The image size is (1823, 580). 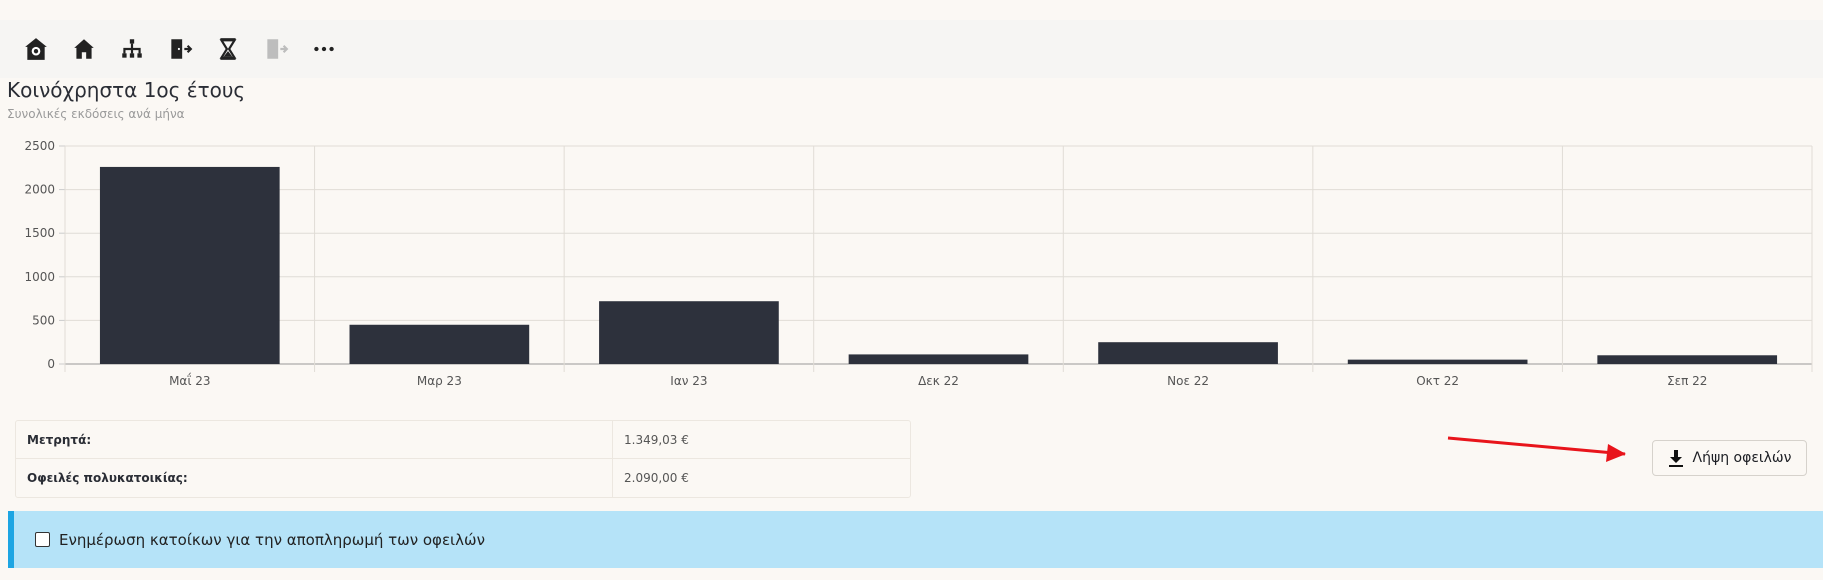 I want to click on door-exit-icon, so click(x=180, y=49).